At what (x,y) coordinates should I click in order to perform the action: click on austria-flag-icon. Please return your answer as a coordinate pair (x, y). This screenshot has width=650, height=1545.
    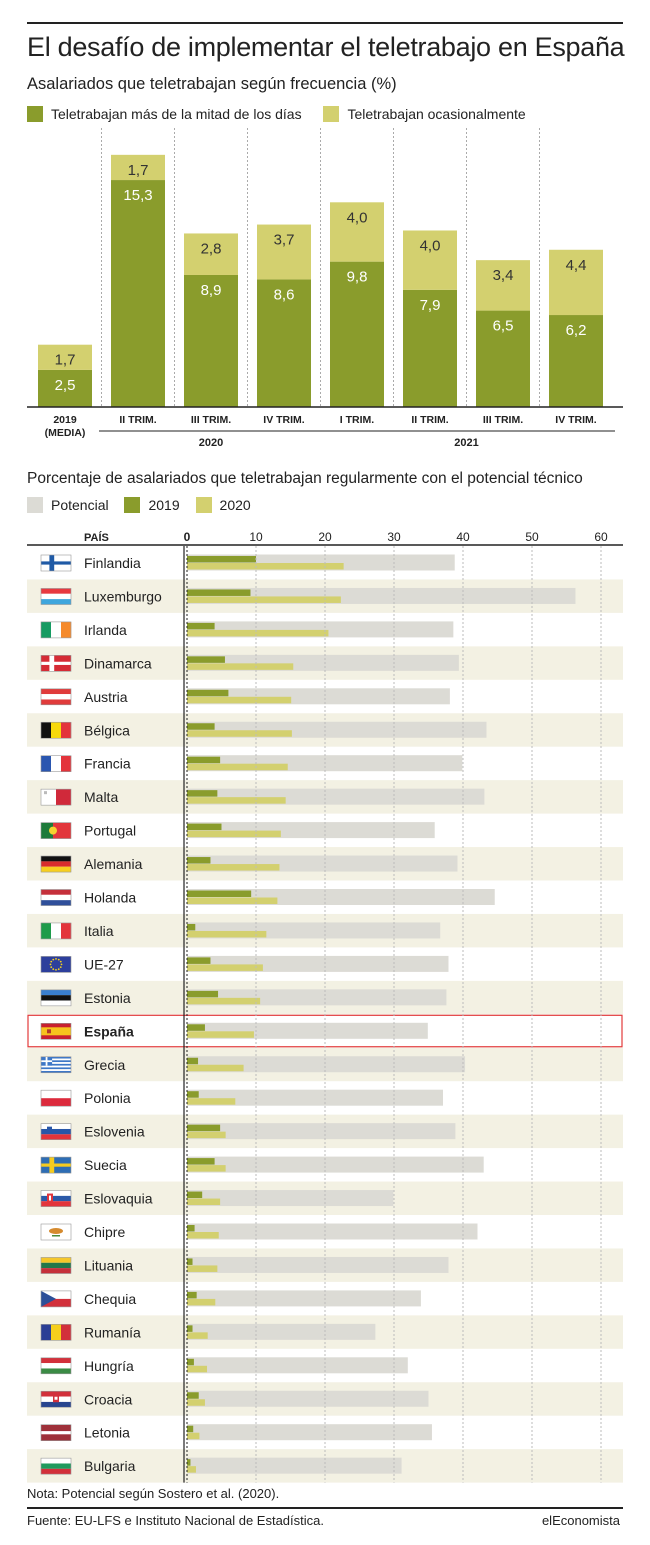
    Looking at the image, I should click on (56, 697).